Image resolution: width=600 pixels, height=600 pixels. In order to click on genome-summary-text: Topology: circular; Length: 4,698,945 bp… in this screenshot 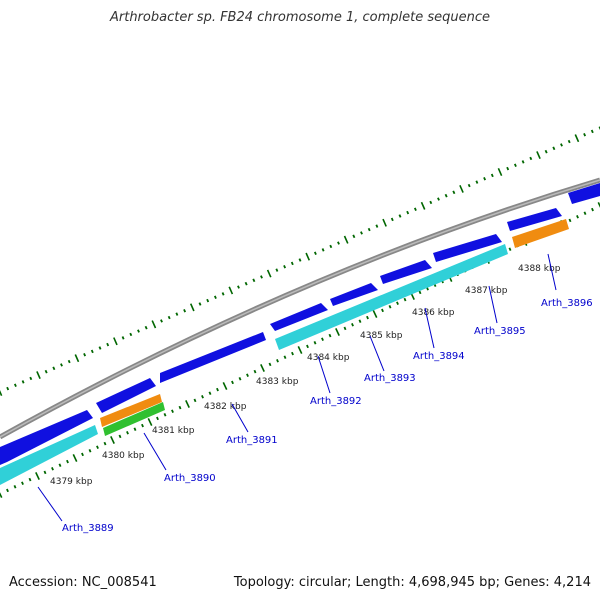, I will do `click(412, 582)`.